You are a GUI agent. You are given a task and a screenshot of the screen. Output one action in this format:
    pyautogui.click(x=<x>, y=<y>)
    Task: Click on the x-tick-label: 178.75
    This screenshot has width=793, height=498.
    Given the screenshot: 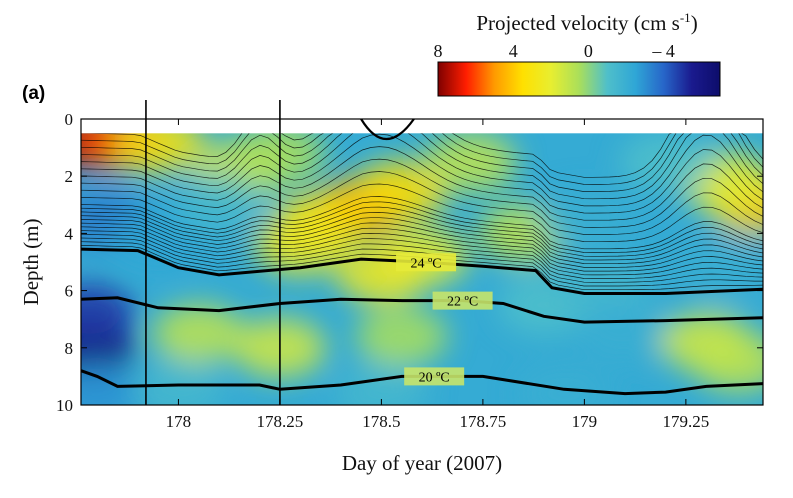 What is the action you would take?
    pyautogui.click(x=483, y=421)
    